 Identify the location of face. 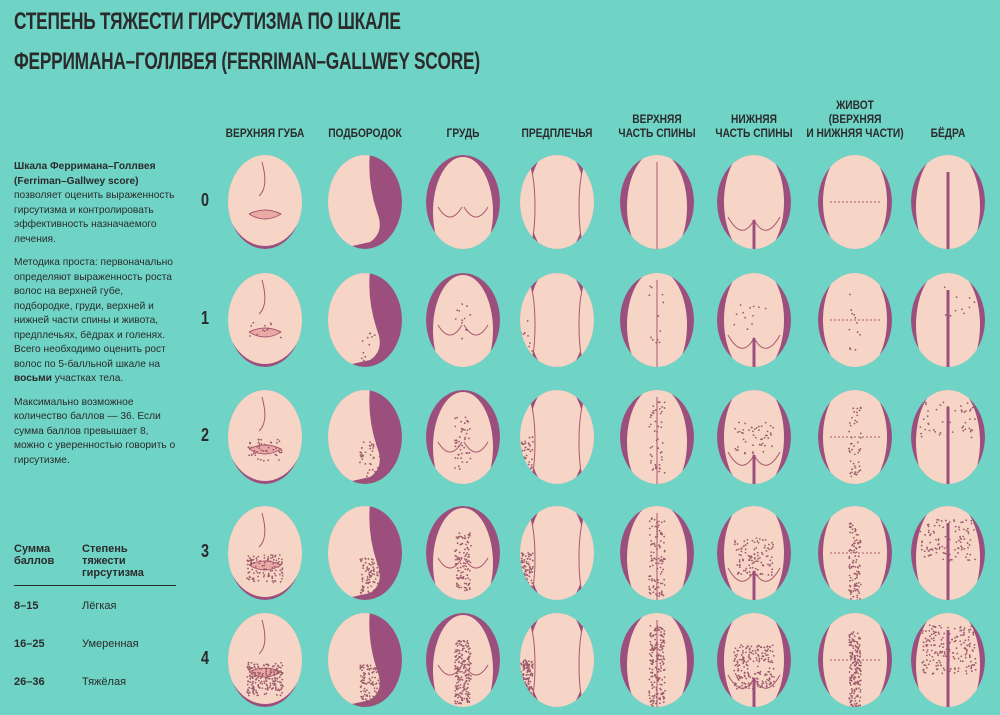
(265, 318).